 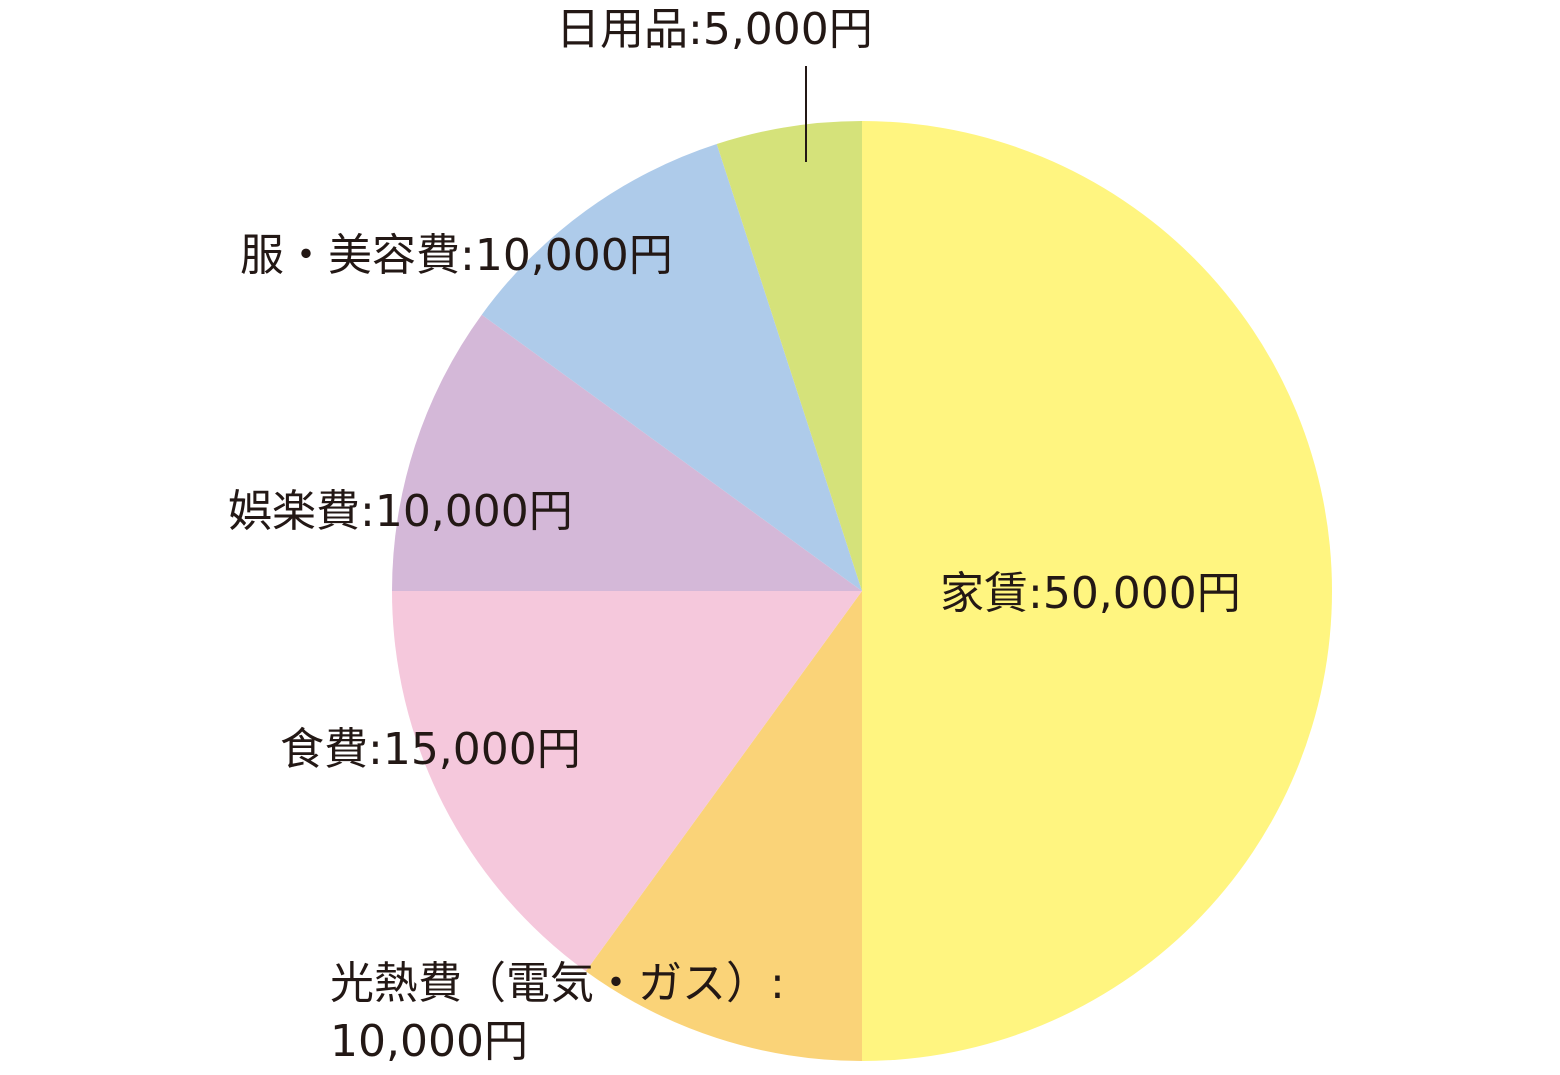 I want to click on label-clothing-beauty: 服・美容費:10,000円, so click(x=456, y=255).